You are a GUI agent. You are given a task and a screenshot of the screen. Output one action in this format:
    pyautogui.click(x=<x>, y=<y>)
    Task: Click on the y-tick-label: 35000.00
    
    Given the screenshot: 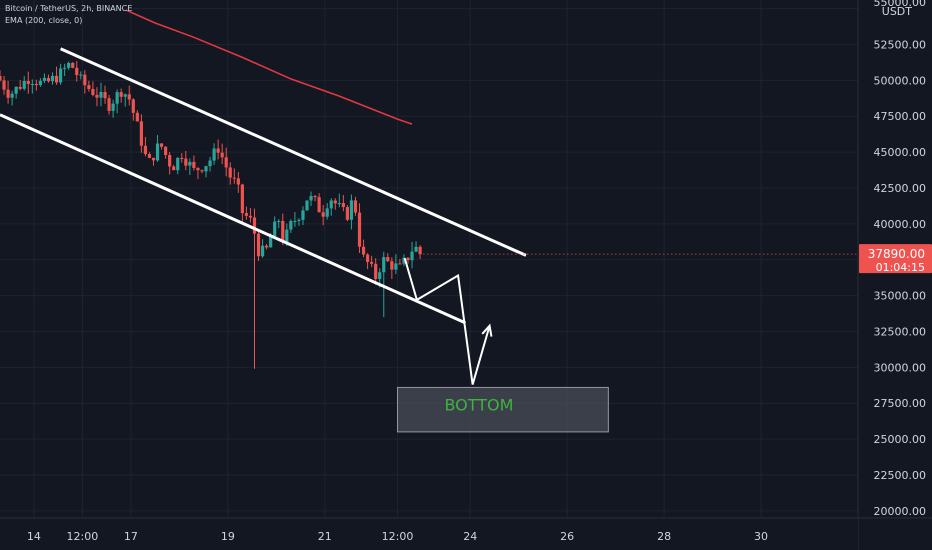 What is the action you would take?
    pyautogui.click(x=900, y=296)
    